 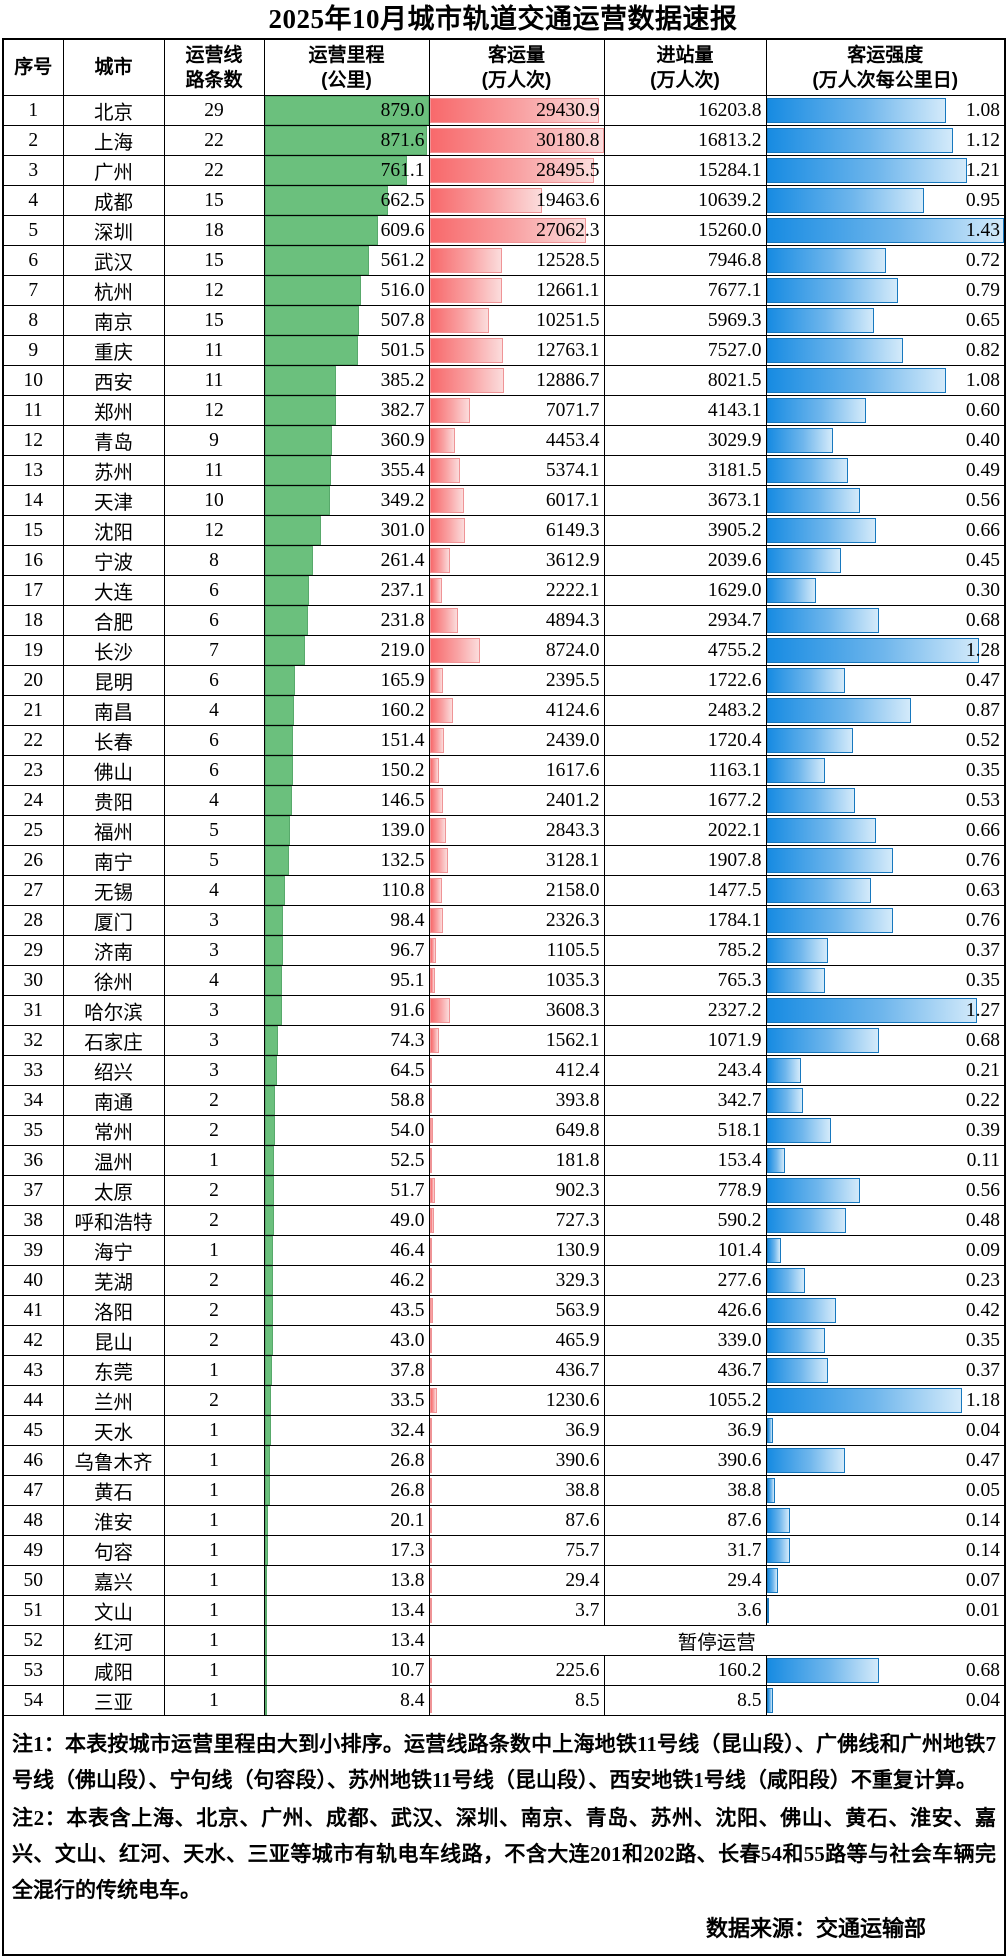 What do you see at coordinates (113, 650) in the screenshot?
I see `city-name: 长沙` at bounding box center [113, 650].